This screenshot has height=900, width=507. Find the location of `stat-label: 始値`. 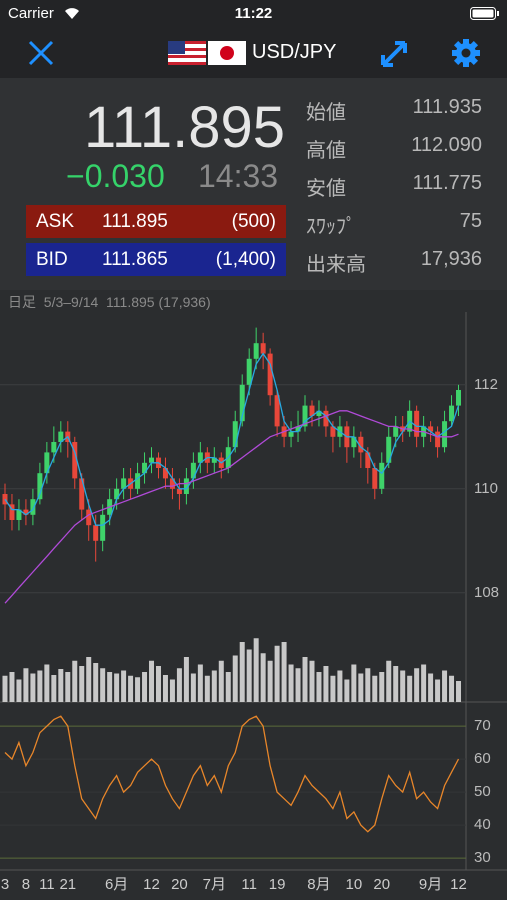

stat-label: 始値 is located at coordinates (326, 113).